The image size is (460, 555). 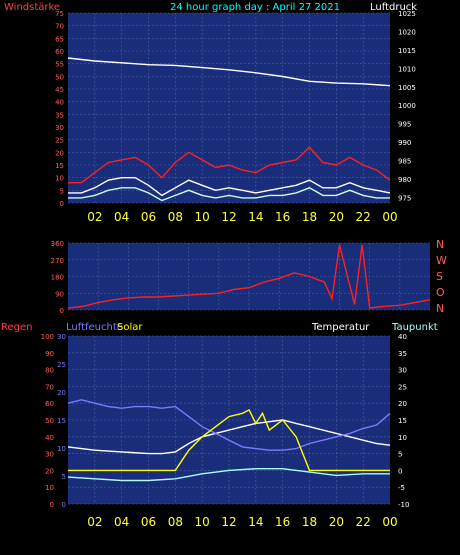 What do you see at coordinates (402, 371) in the screenshot?
I see `temp-tick-8: 30` at bounding box center [402, 371].